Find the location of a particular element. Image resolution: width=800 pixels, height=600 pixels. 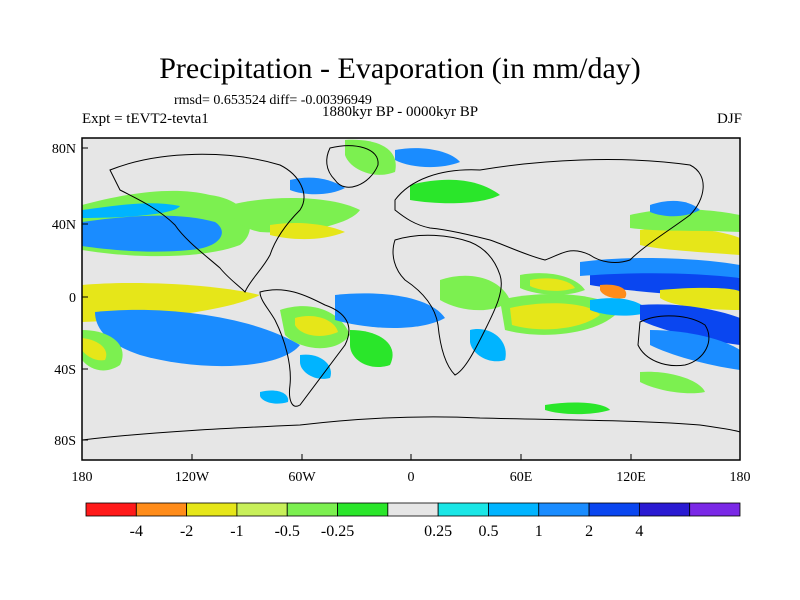

colorbar-label: -2 is located at coordinates (186, 531).